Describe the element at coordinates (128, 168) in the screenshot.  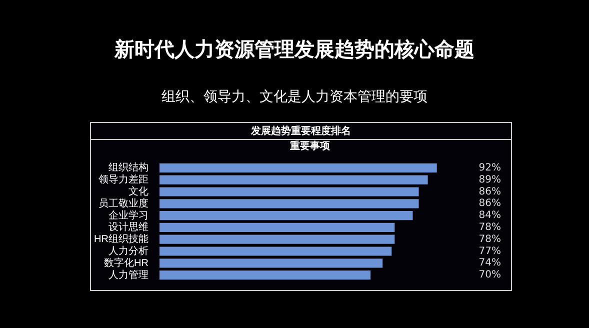
I see `y-tick-label: 组织结构` at that location.